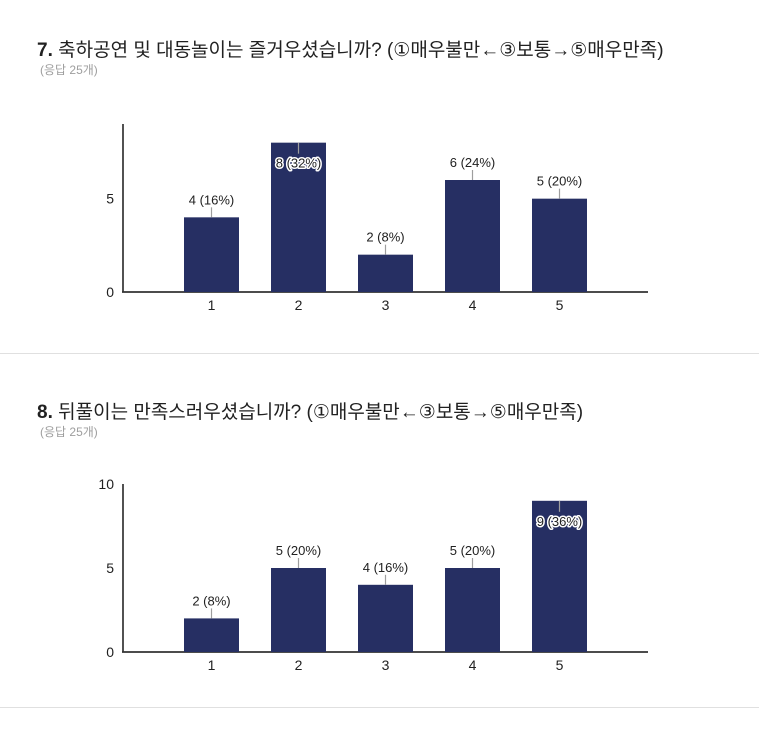 Image resolution: width=759 pixels, height=739 pixels. What do you see at coordinates (299, 163) in the screenshot?
I see `bar-value-label: 8 (32%)` at bounding box center [299, 163].